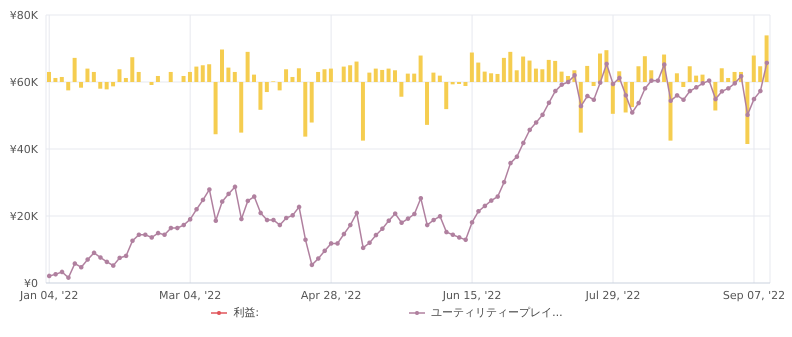  What do you see at coordinates (472, 295) in the screenshot?
I see `x-tick-label: Jun 15, '22` at bounding box center [472, 295].